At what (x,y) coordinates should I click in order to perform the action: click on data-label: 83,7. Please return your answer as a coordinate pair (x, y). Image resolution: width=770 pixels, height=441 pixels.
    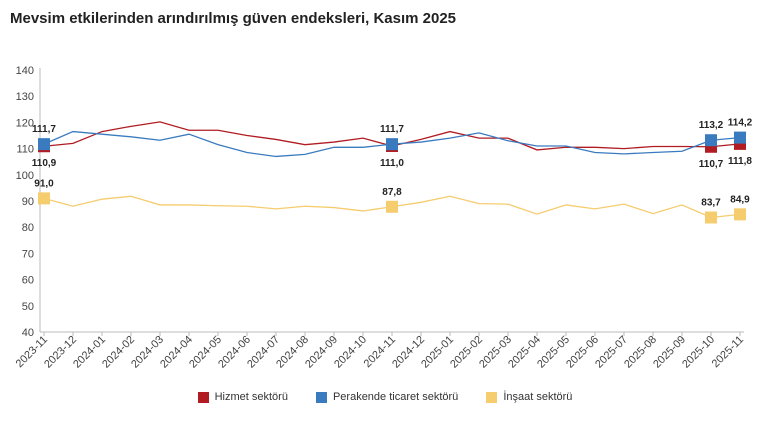
    Looking at the image, I should click on (711, 203).